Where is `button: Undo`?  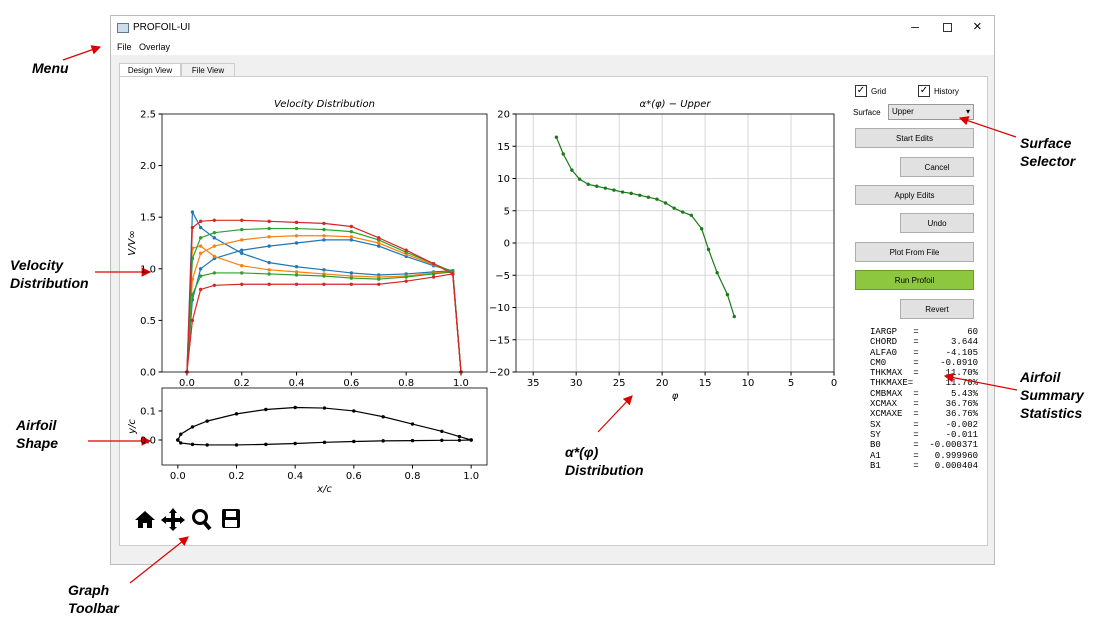 button: Undo is located at coordinates (937, 223).